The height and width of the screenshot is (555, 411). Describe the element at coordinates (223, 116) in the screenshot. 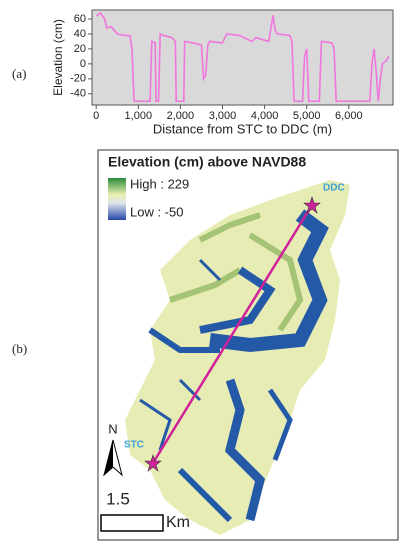

I see `x-tick-label: 3,000` at that location.